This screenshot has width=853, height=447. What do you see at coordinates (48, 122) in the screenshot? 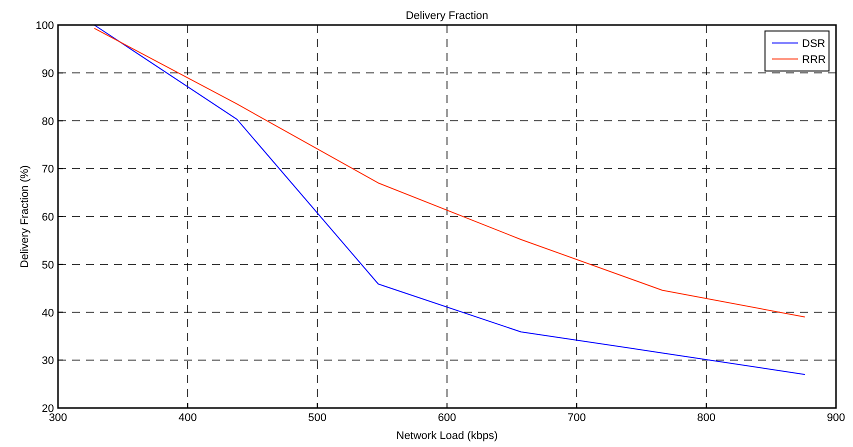
I see `y-tick-label: 80` at bounding box center [48, 122].